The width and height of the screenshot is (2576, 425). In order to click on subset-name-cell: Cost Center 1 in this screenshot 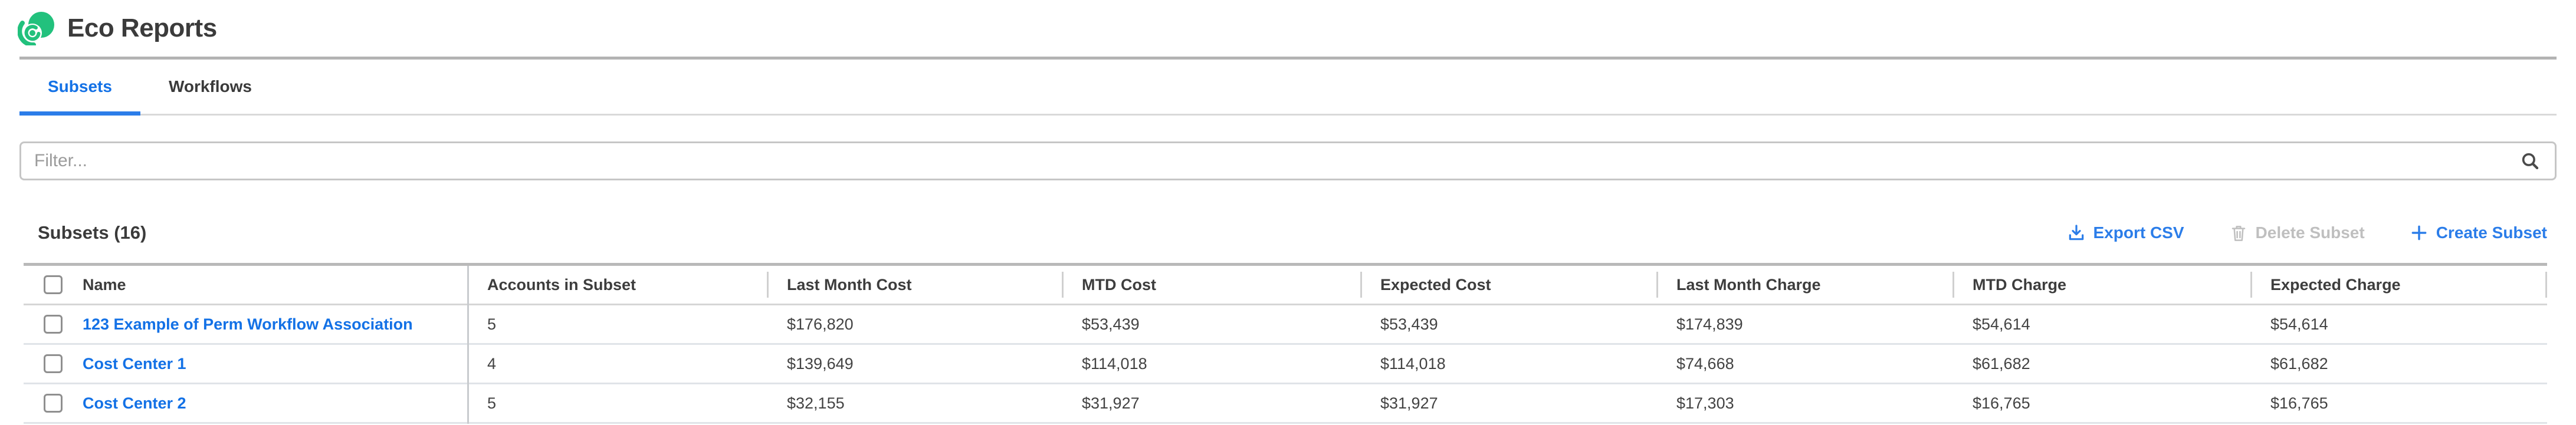, I will do `click(275, 364)`.